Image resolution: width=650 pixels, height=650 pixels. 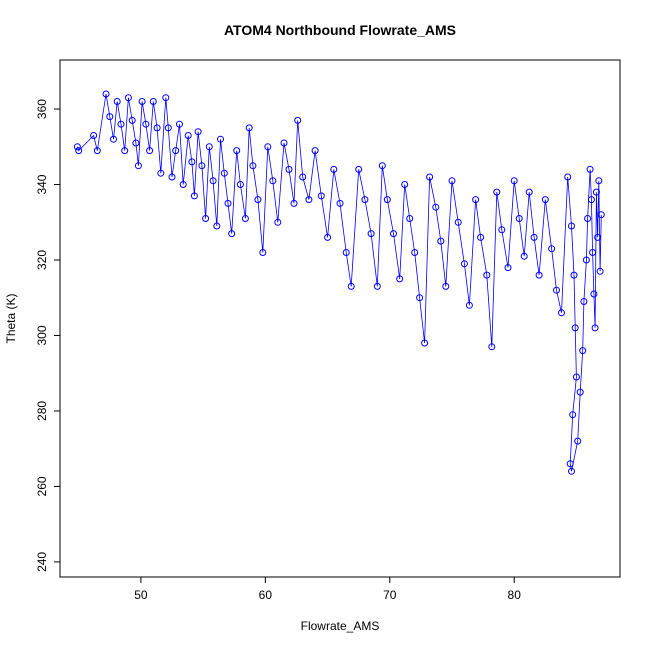 What do you see at coordinates (42, 109) in the screenshot?
I see `y-tick-label-6: 360` at bounding box center [42, 109].